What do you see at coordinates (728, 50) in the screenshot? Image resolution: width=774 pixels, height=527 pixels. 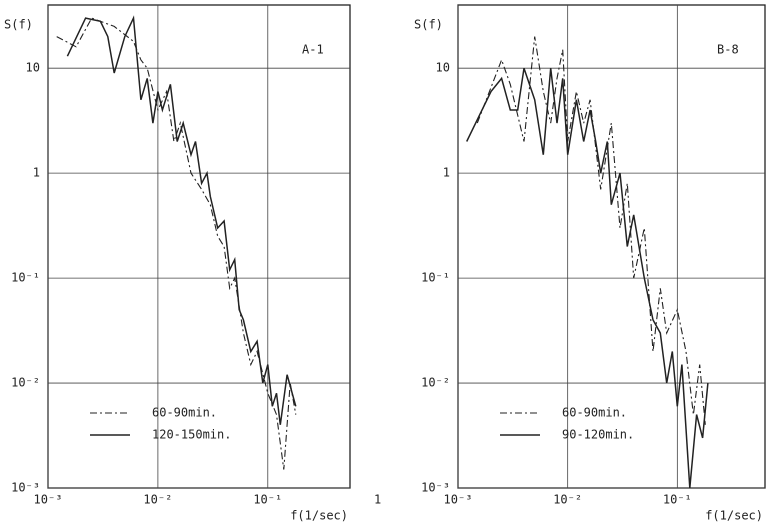 I see `annotation: B-8` at bounding box center [728, 50].